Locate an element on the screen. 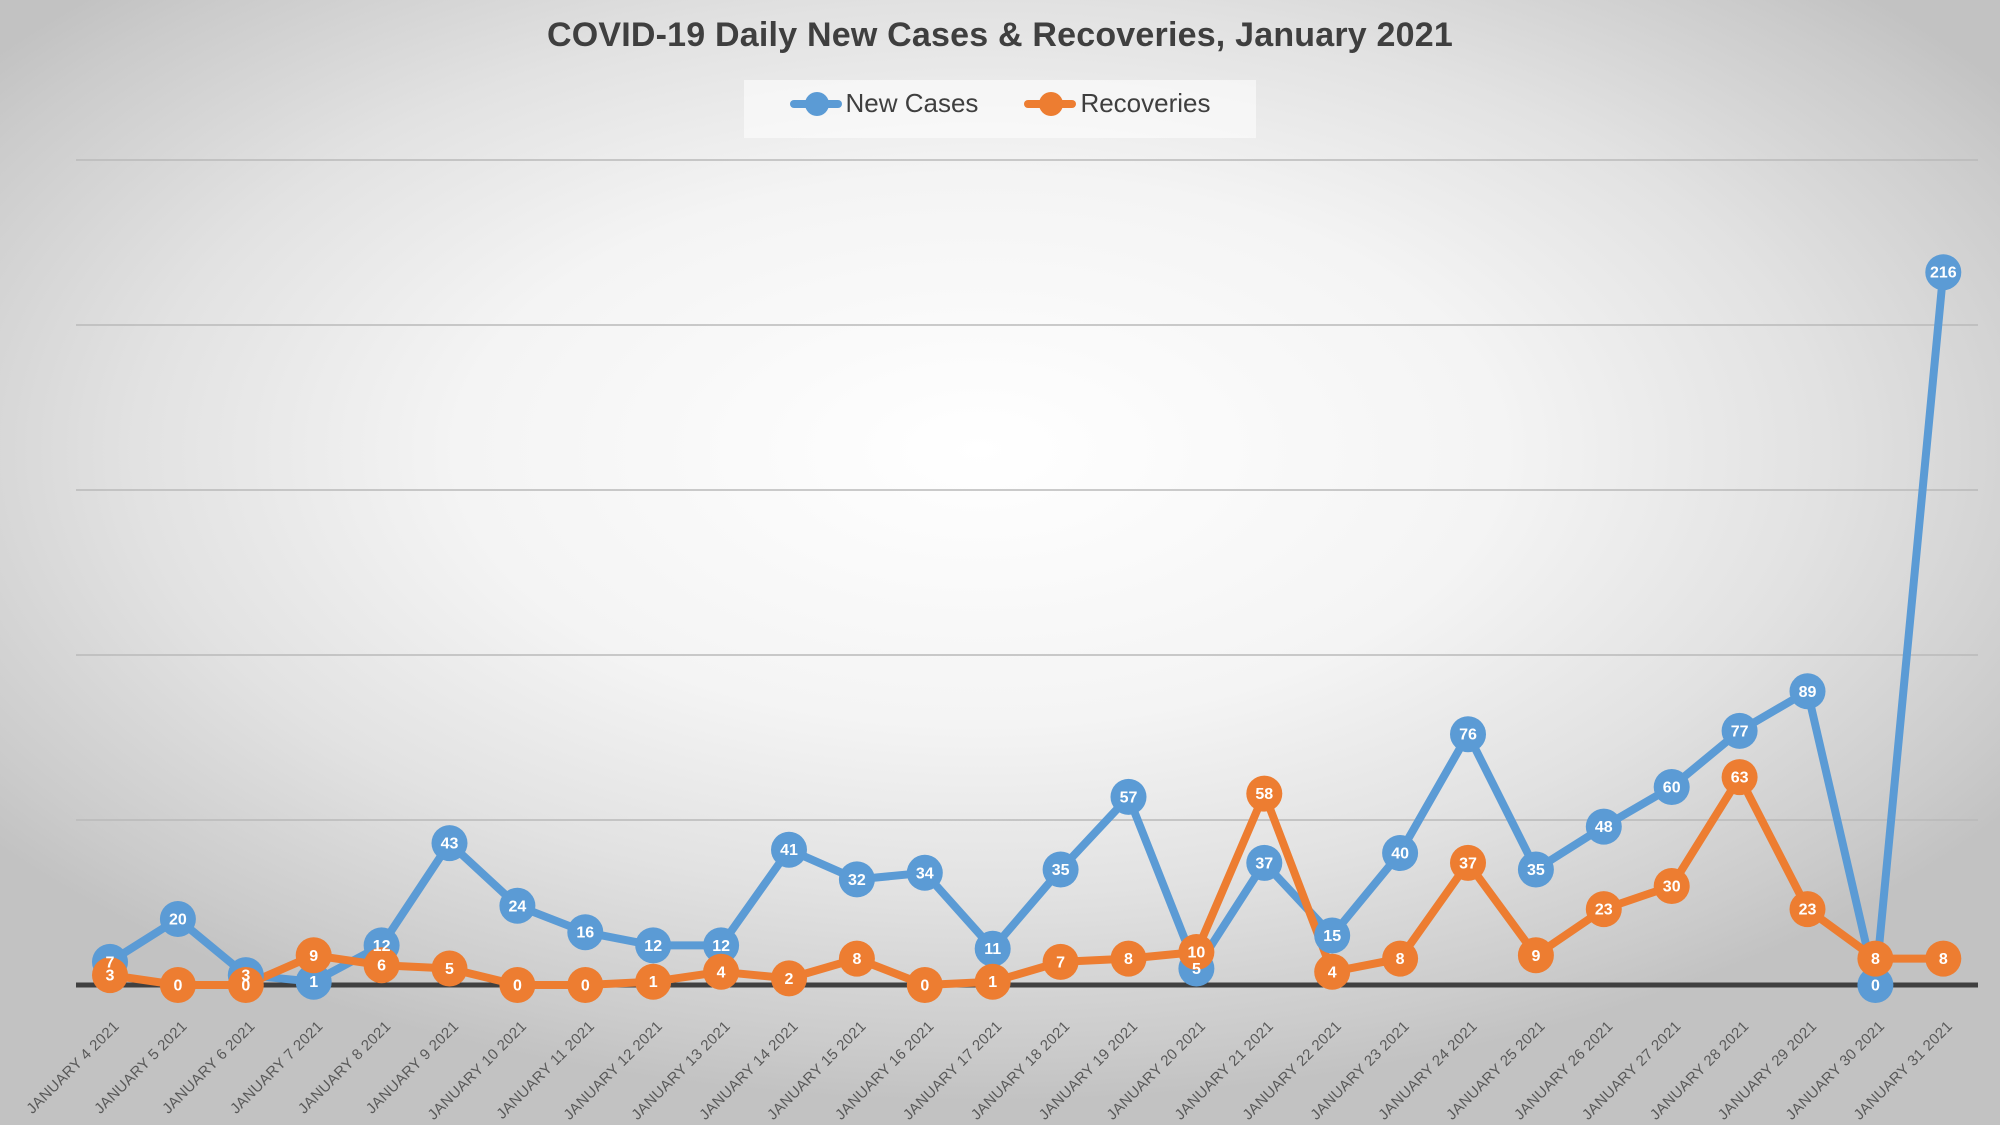 This screenshot has height=1125, width=2000. data-point-label-new-cases: 216 is located at coordinates (1943, 273).